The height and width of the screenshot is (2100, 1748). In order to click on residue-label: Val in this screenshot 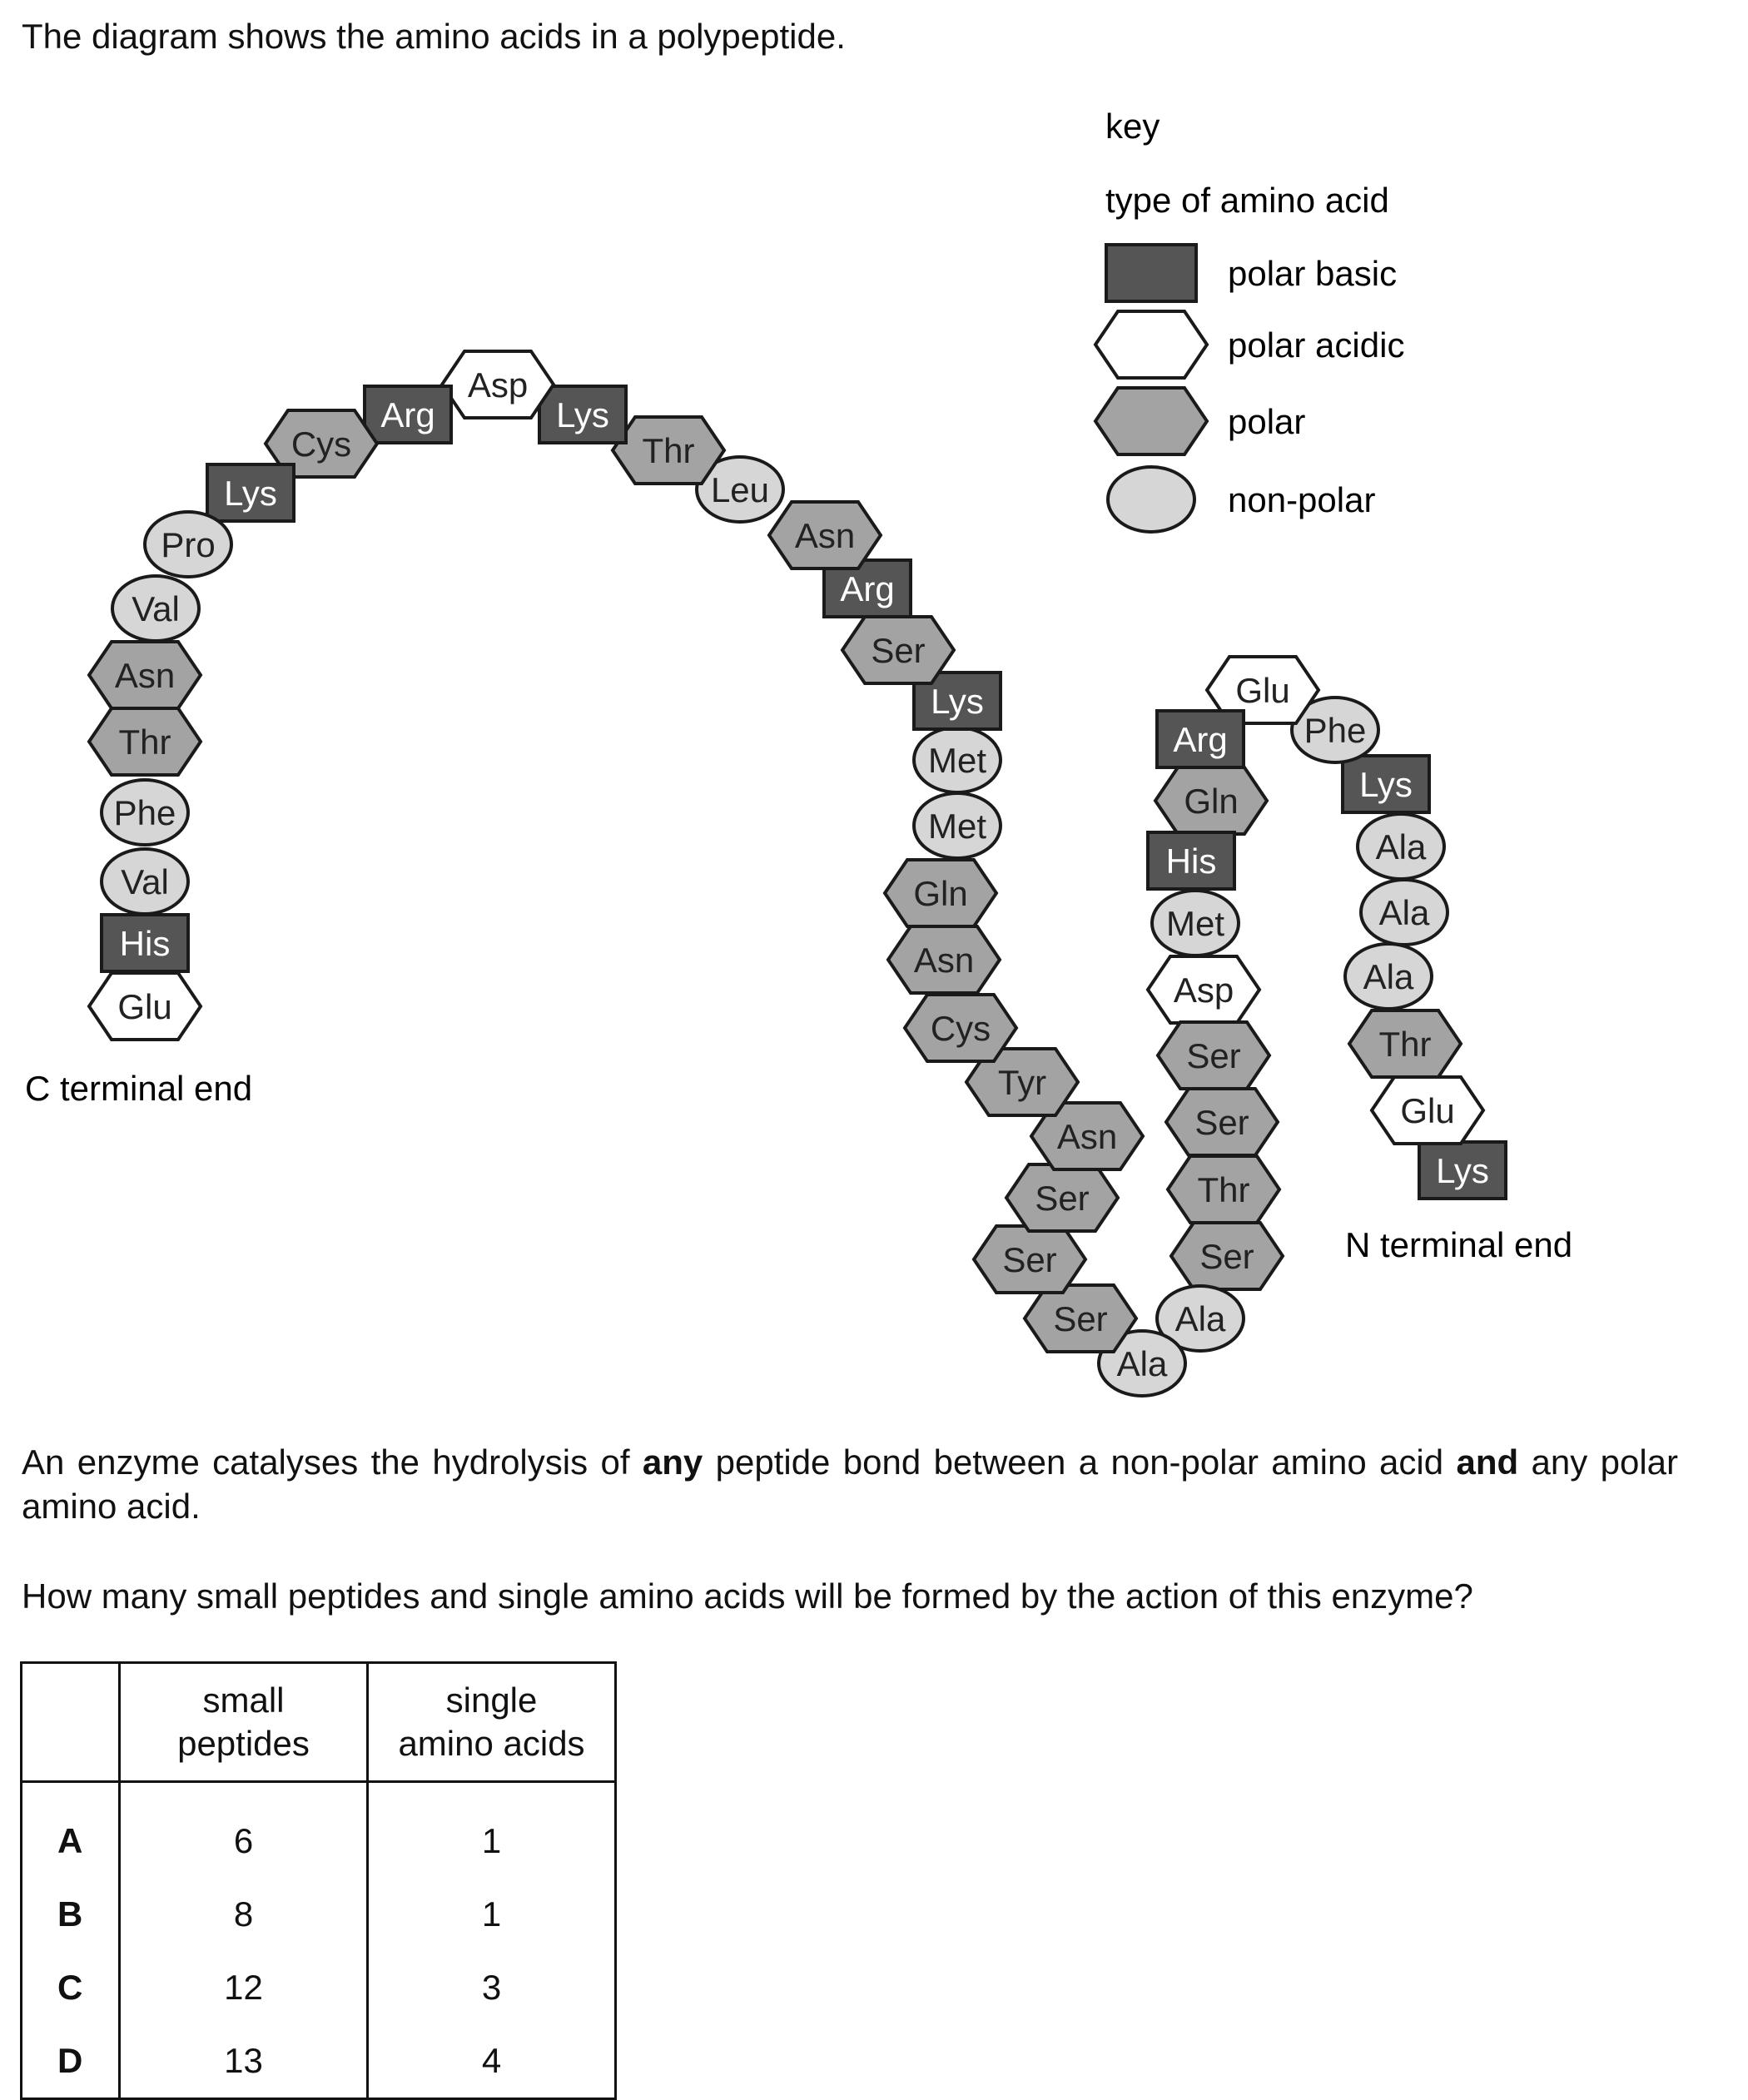, I will do `click(156, 609)`.